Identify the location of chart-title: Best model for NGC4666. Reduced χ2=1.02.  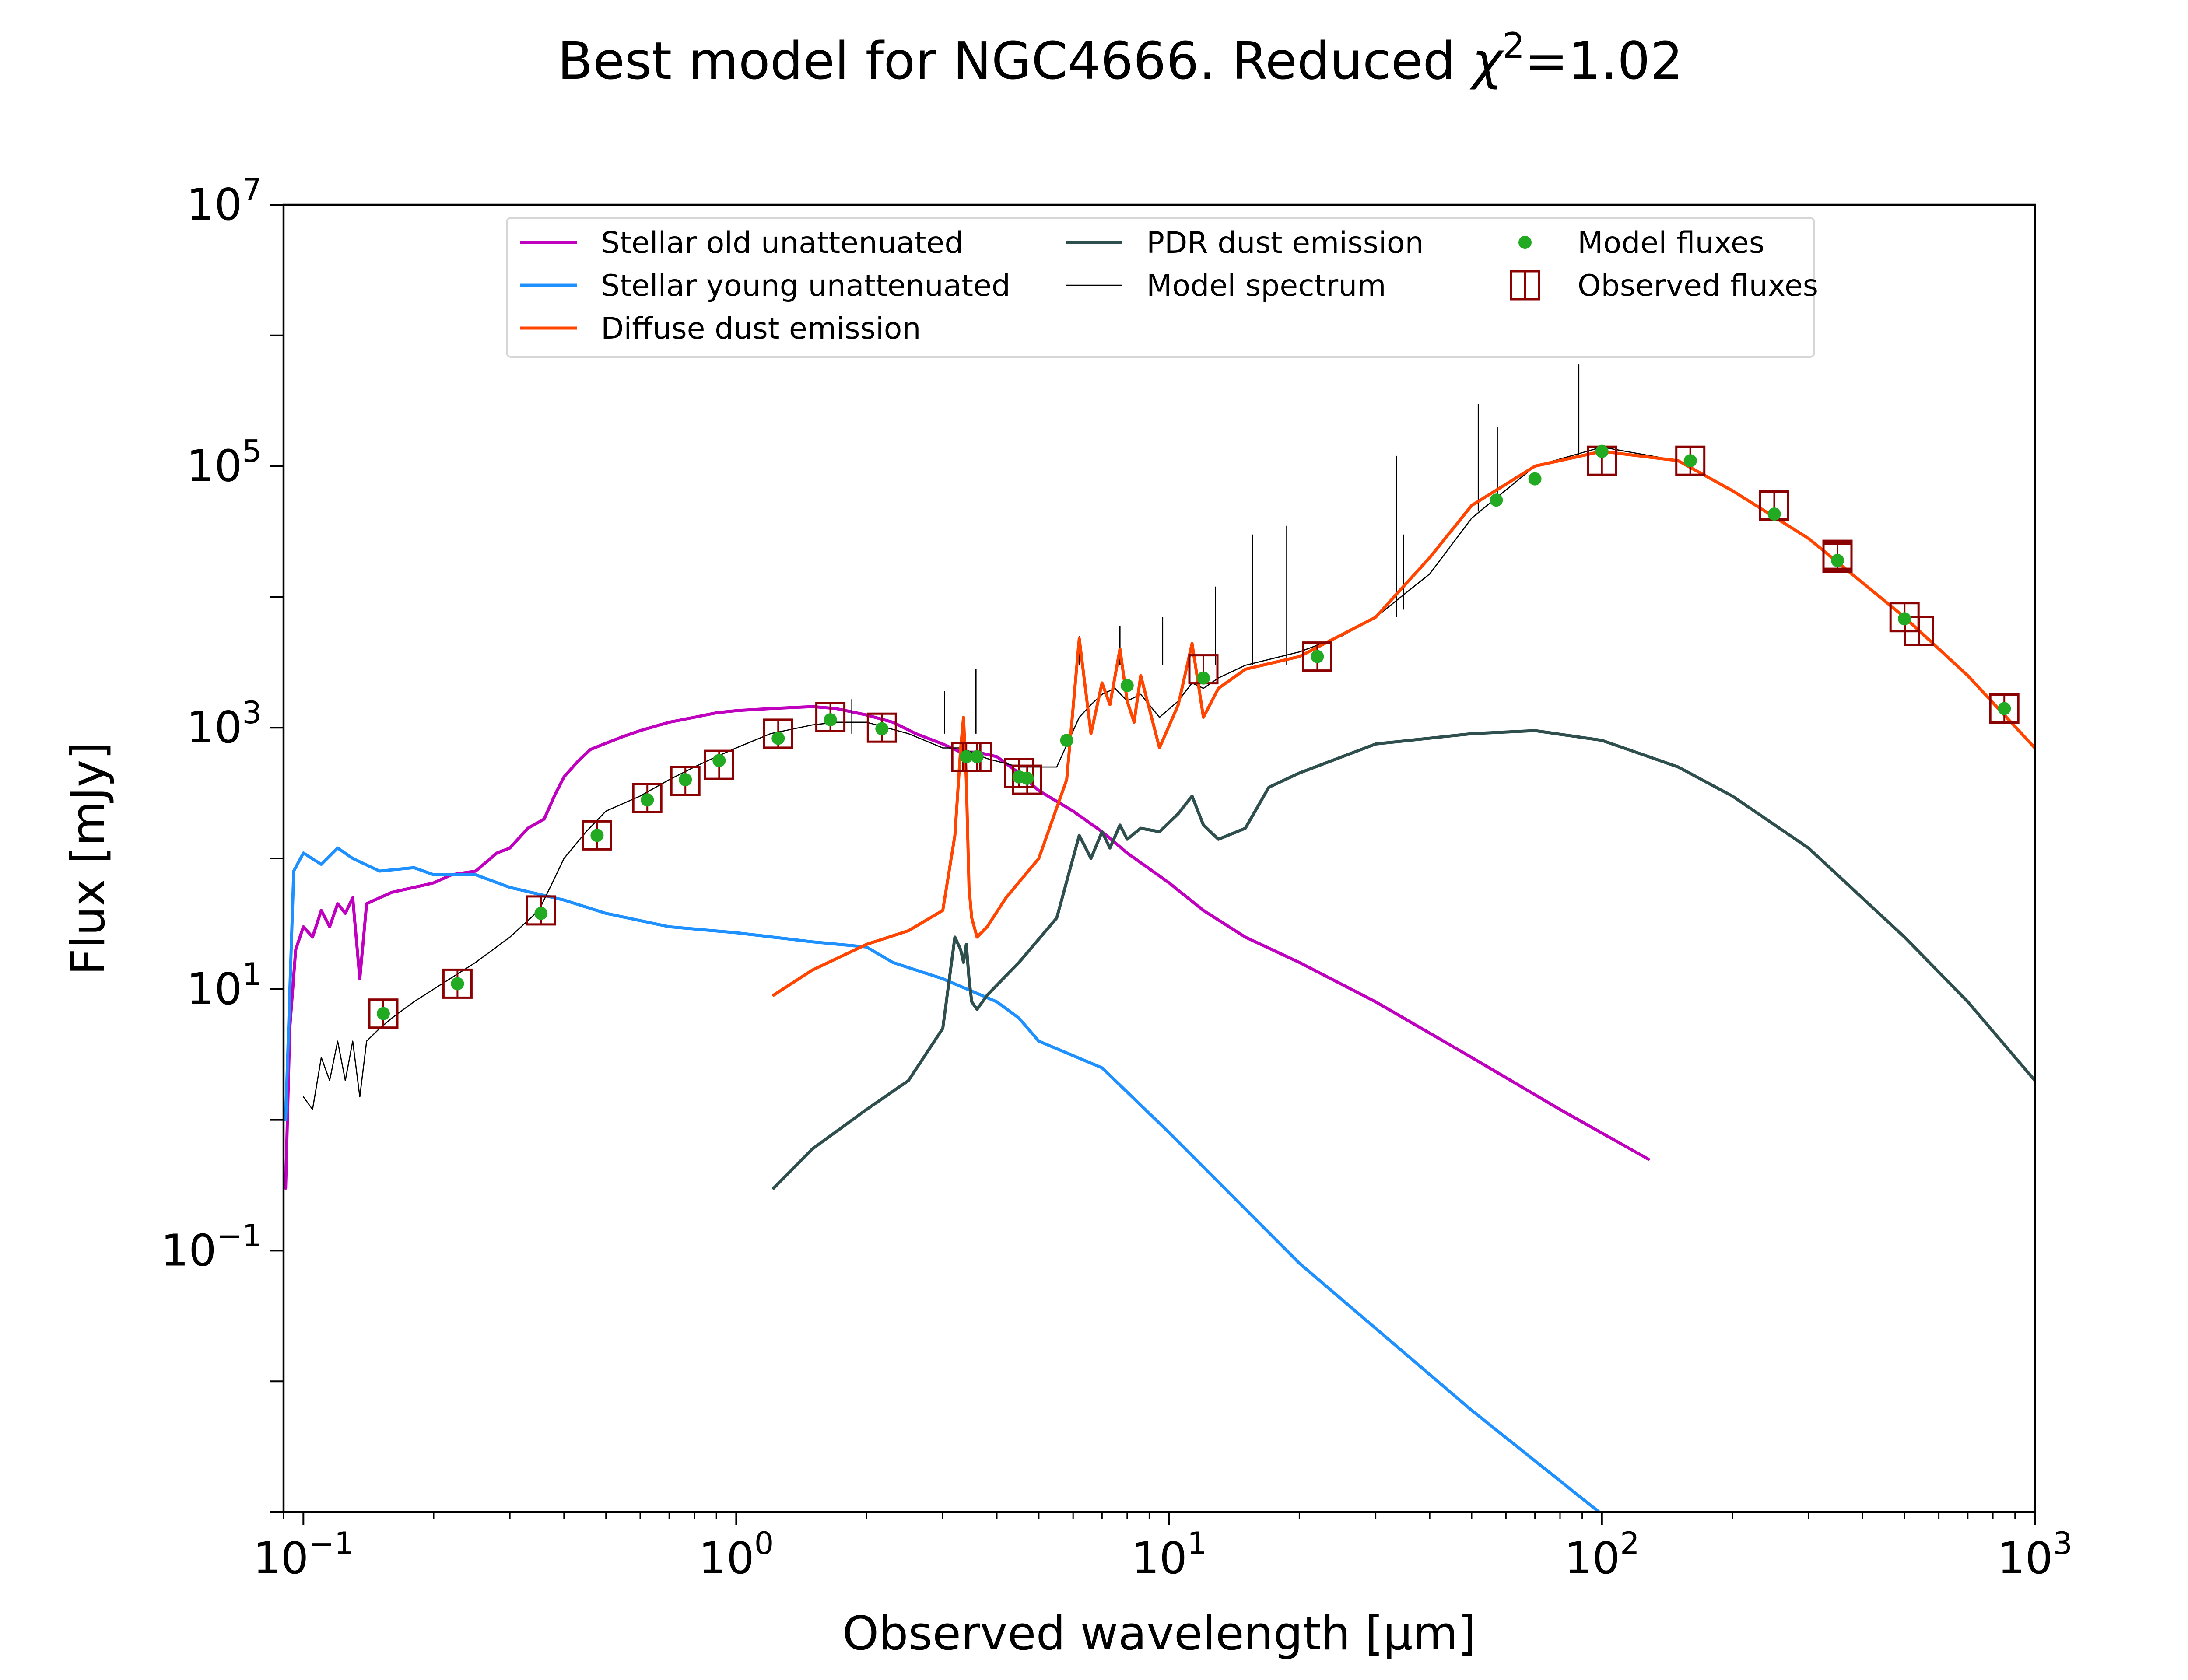
(1120, 58).